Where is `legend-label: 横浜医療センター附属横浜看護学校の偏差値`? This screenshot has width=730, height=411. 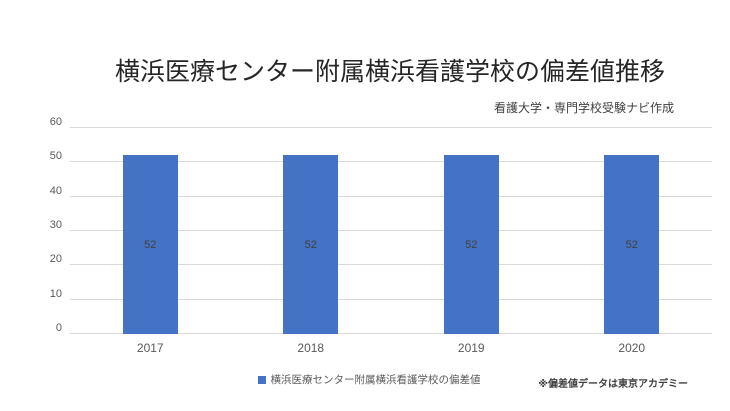
legend-label: 横浜医療センター附属横浜看護学校の偏差値 is located at coordinates (375, 380).